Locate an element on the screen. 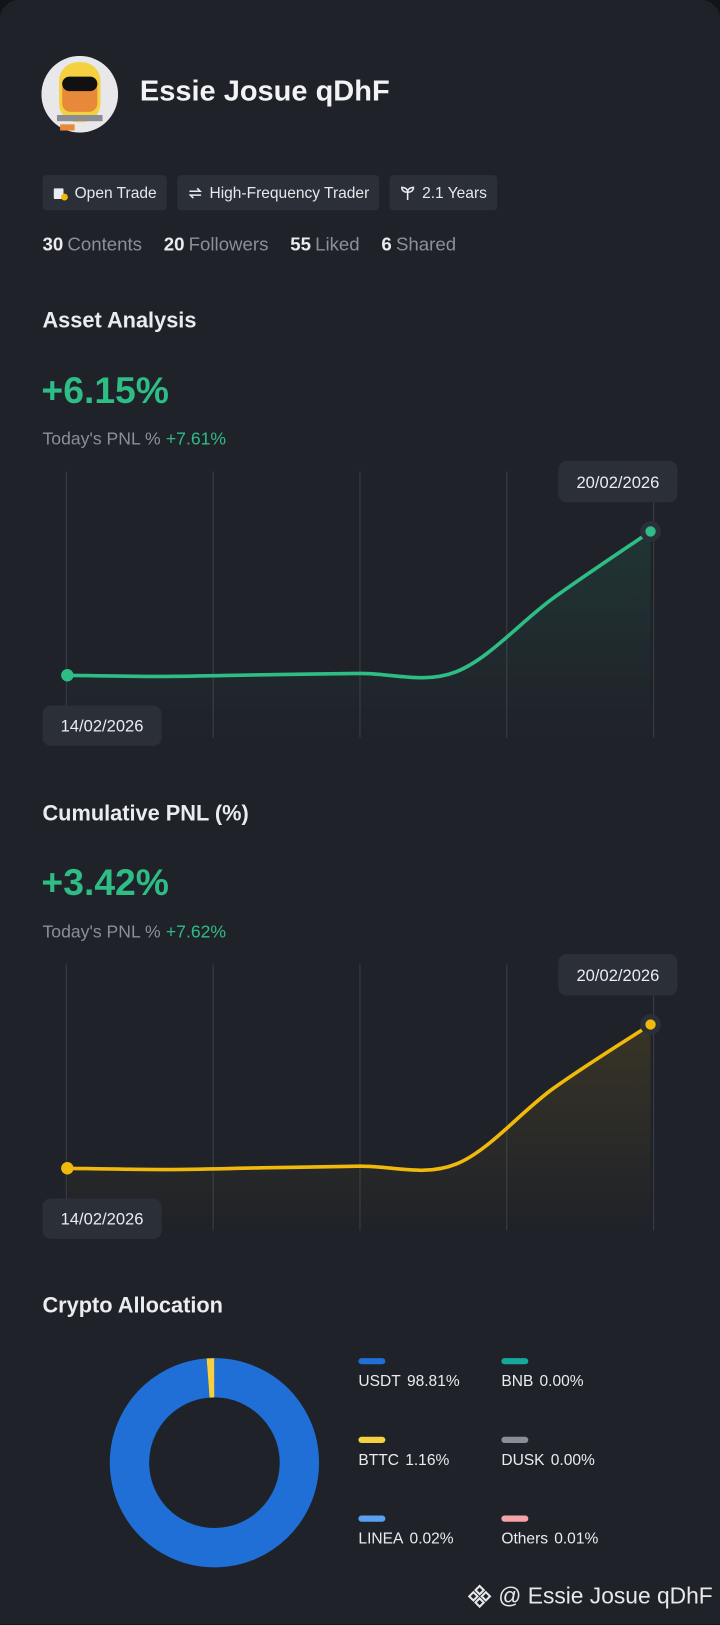 The height and width of the screenshot is (1625, 720). legend-label: LINEA is located at coordinates (381, 1539).